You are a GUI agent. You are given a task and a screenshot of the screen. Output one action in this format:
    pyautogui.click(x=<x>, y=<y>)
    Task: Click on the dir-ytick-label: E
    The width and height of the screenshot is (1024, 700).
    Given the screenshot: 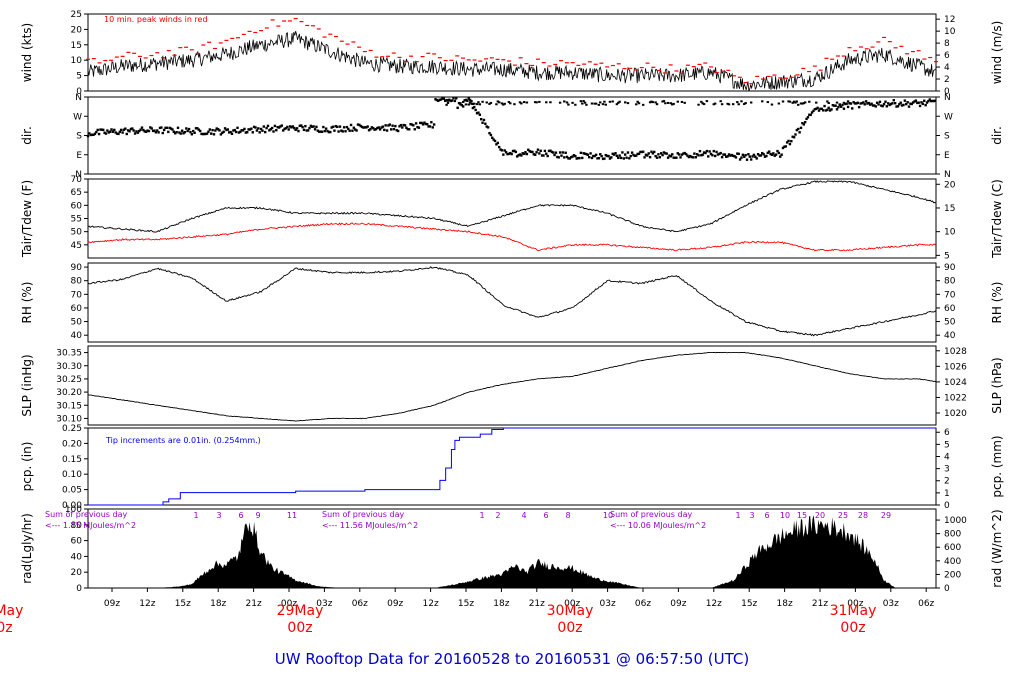 What is the action you would take?
    pyautogui.click(x=79, y=156)
    